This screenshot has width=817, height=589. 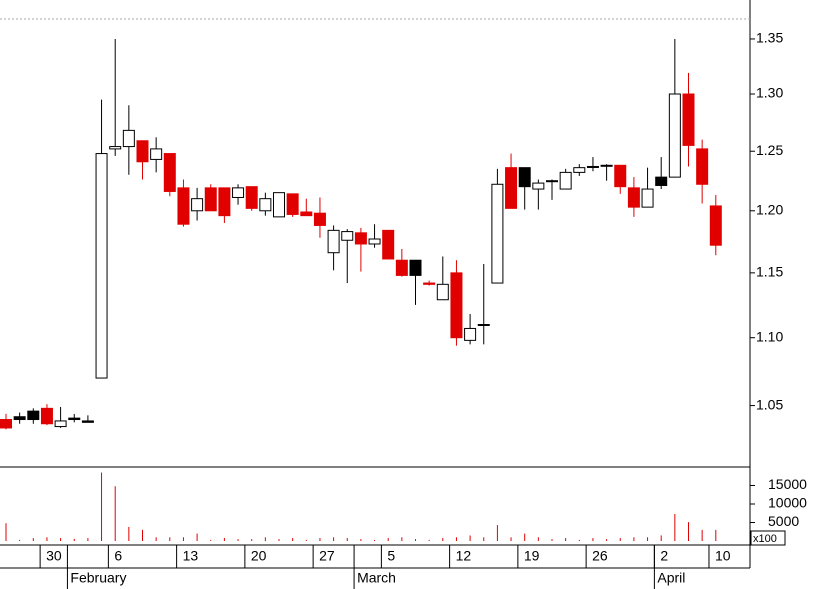 I want to click on x-tick-label: 26, so click(x=600, y=556).